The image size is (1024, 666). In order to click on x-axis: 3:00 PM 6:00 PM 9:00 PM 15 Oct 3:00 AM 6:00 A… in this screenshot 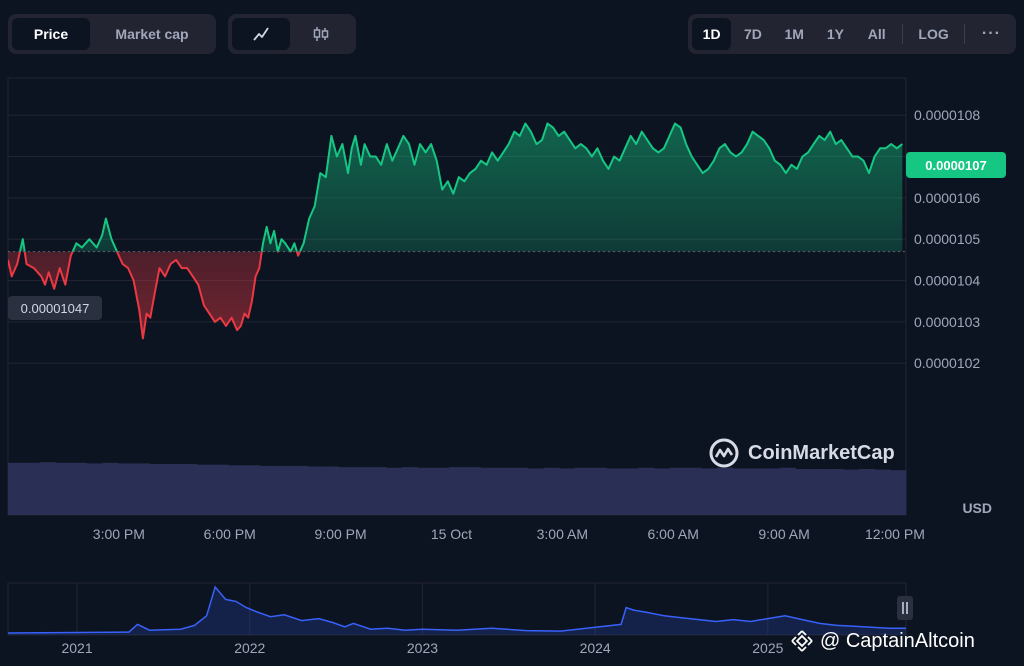, I will do `click(509, 534)`.